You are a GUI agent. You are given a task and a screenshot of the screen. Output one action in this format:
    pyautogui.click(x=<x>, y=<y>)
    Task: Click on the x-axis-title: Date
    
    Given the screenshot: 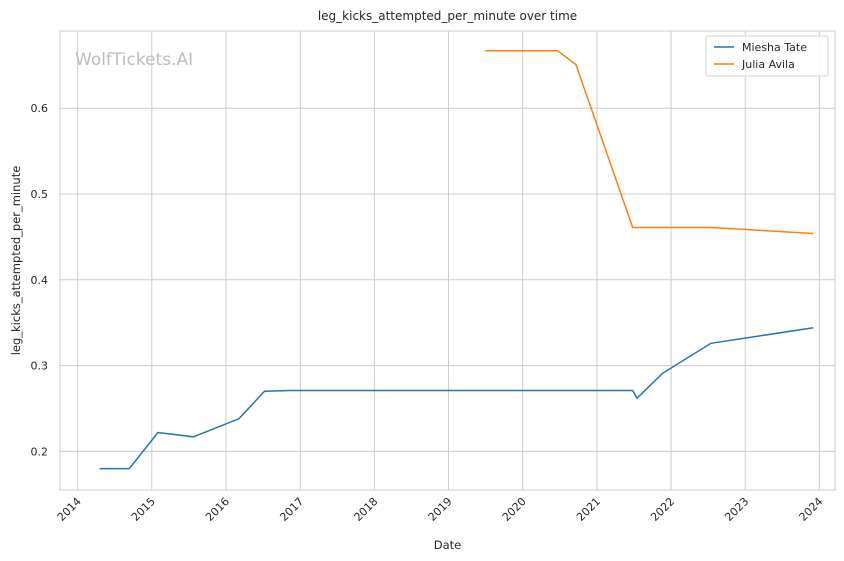 What is the action you would take?
    pyautogui.click(x=448, y=545)
    